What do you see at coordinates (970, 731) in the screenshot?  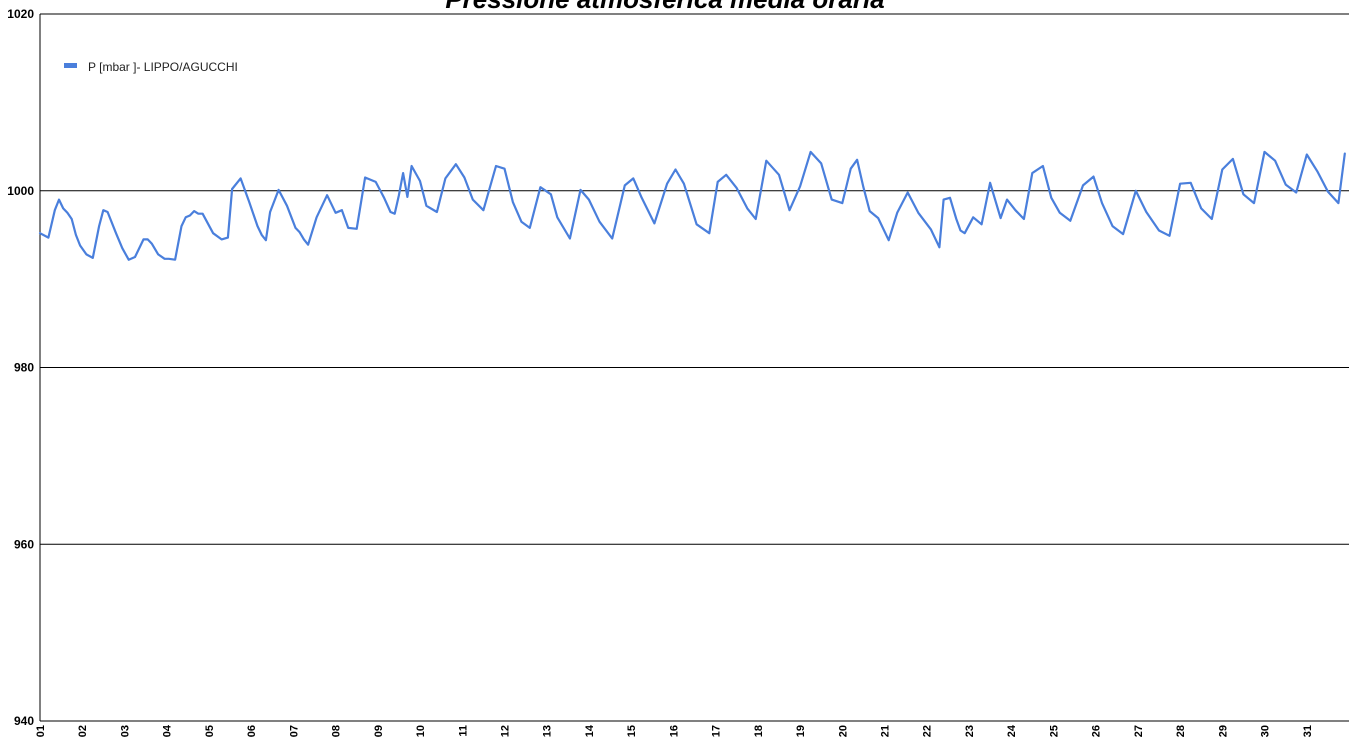 I see `x-tick-label: 23` at bounding box center [970, 731].